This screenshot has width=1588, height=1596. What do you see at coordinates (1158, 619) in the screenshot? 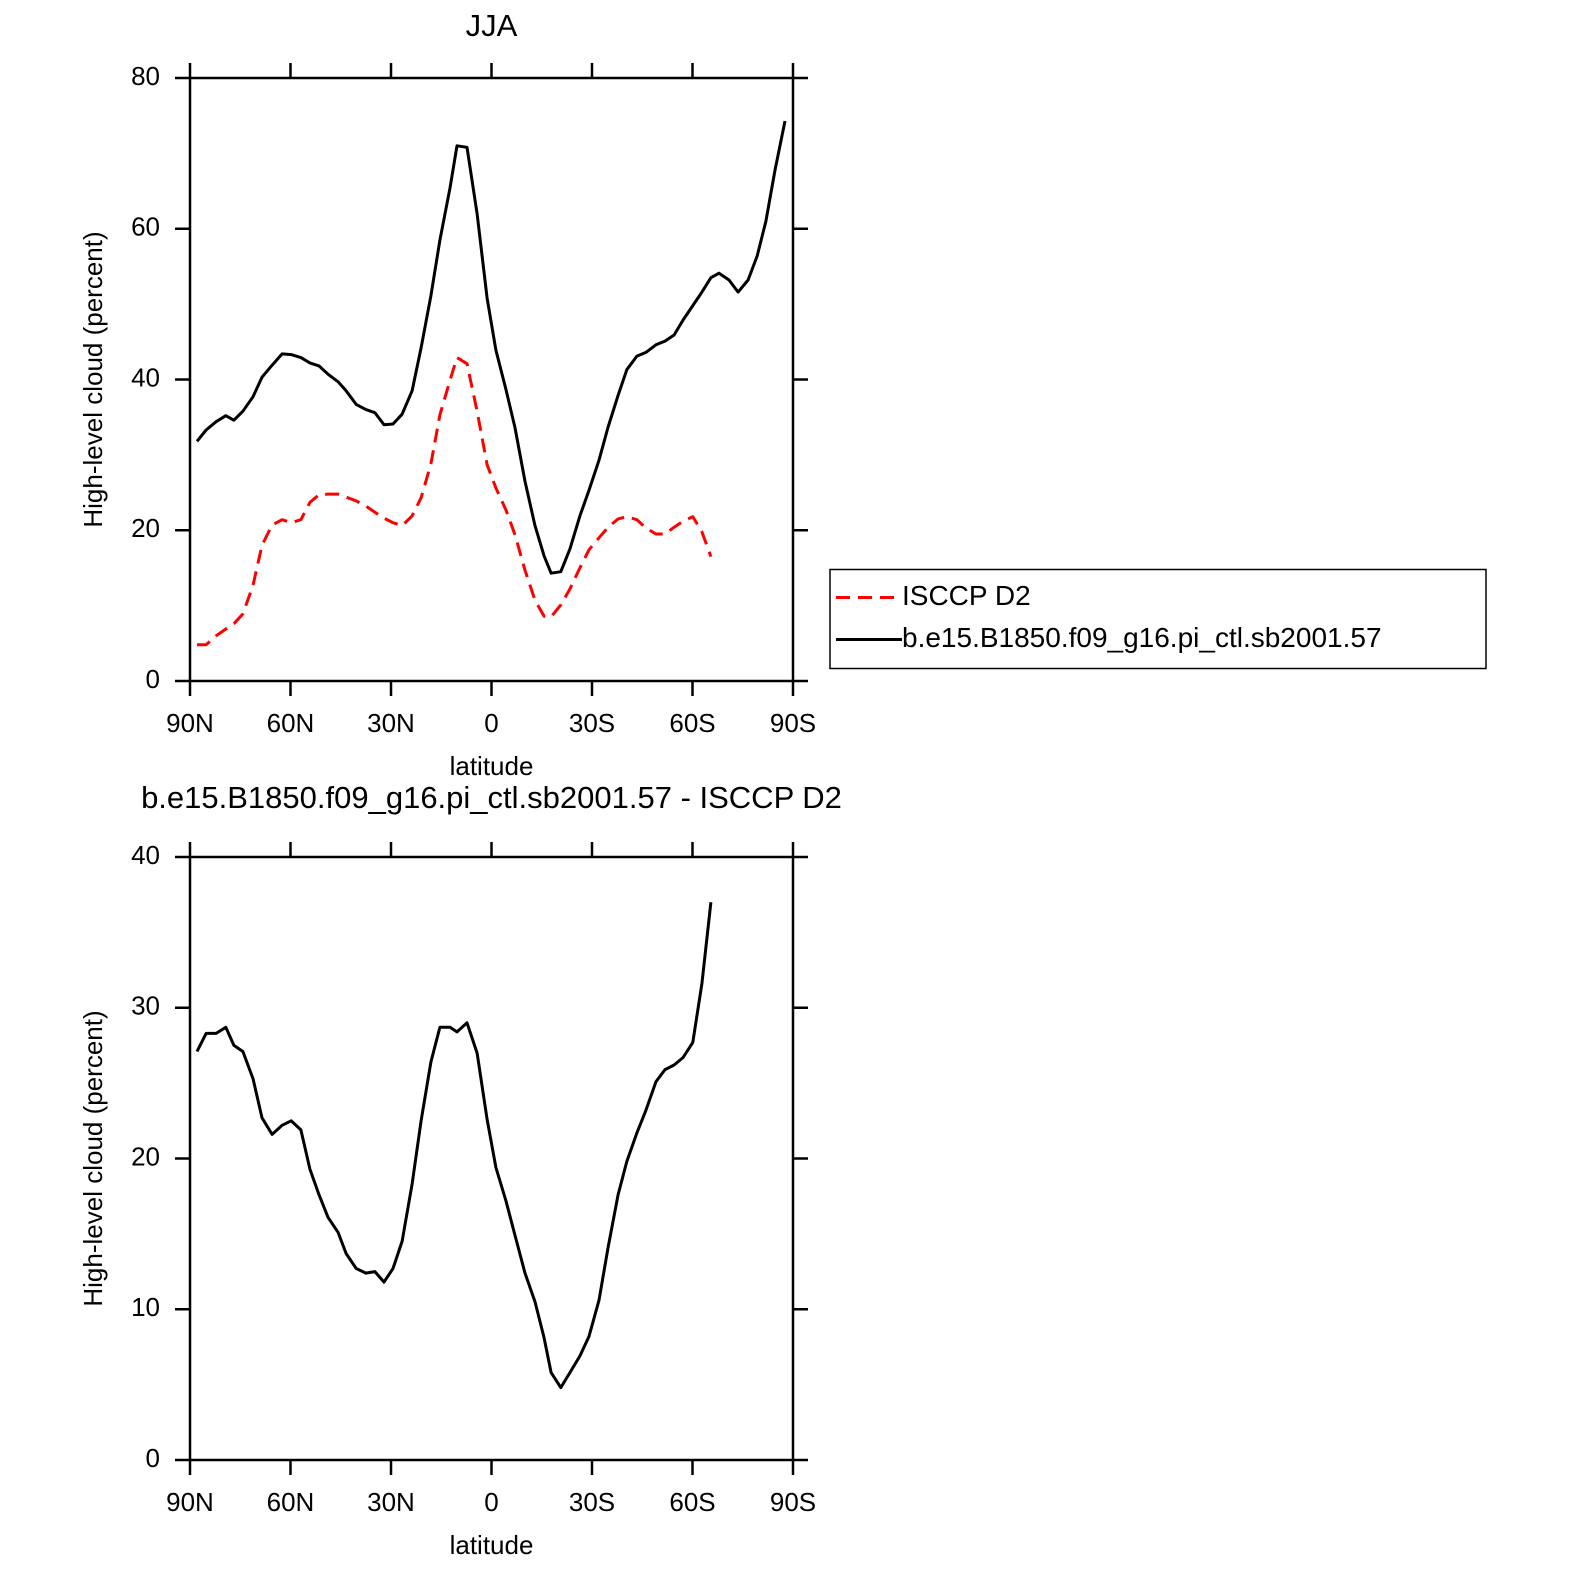
I see `legend-box` at bounding box center [1158, 619].